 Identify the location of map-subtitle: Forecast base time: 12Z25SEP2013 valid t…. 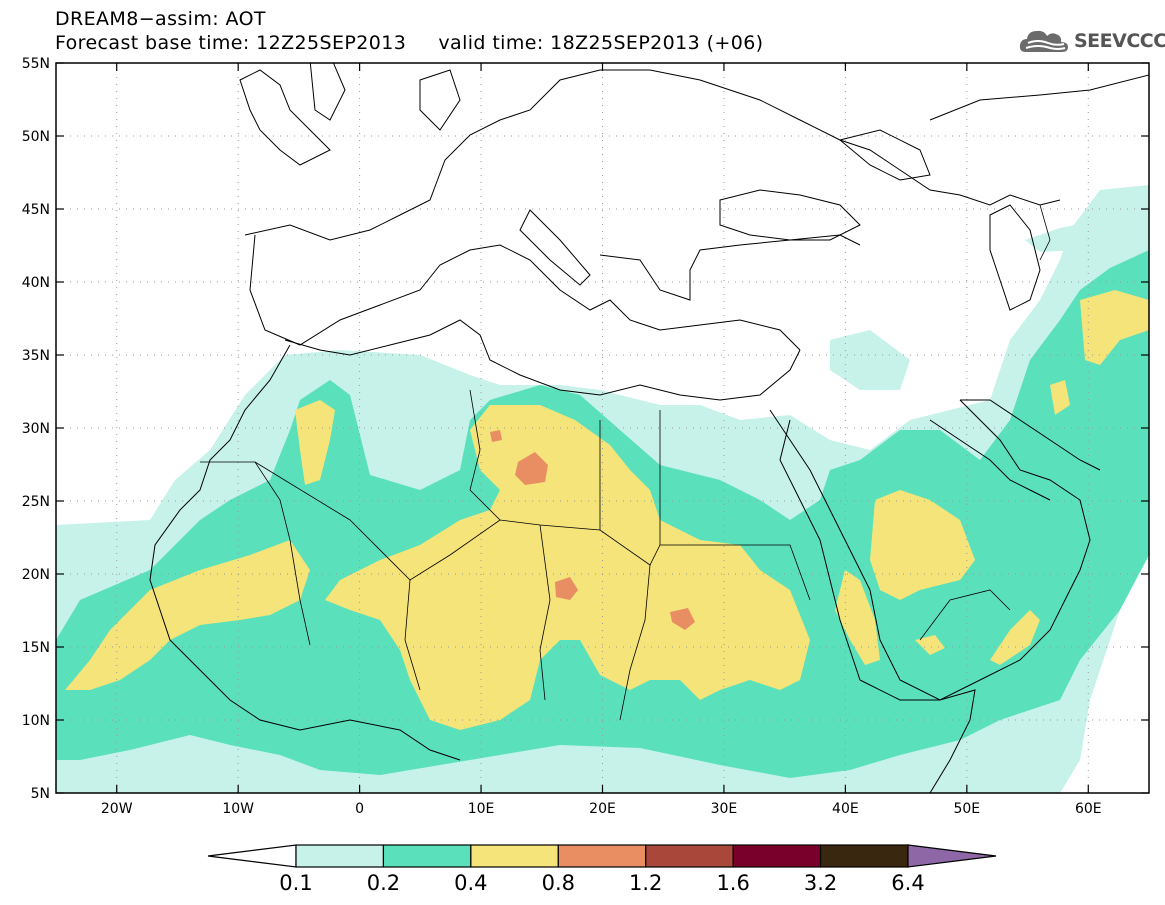
(409, 43).